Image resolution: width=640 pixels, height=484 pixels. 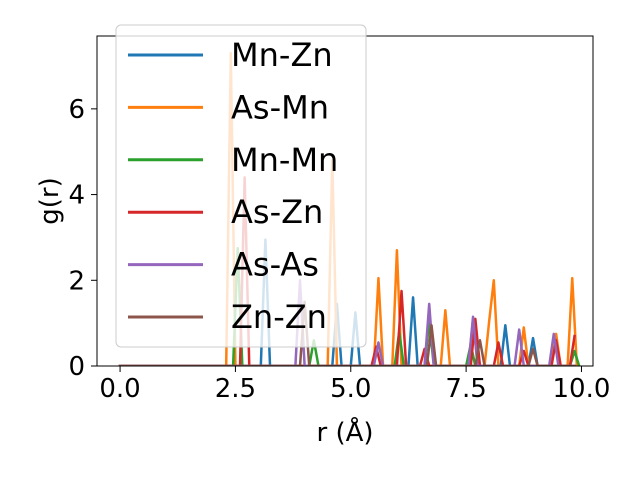 I want to click on x-tick-label: 10.0, so click(x=582, y=389).